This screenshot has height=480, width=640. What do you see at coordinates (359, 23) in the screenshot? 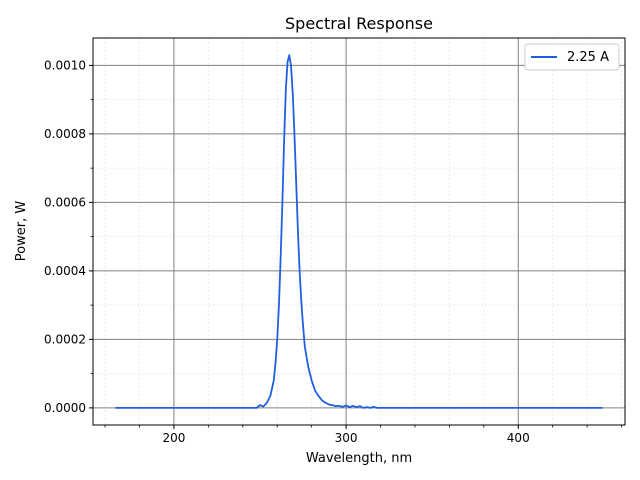
I see `chart-title: Spectral Response` at bounding box center [359, 23].